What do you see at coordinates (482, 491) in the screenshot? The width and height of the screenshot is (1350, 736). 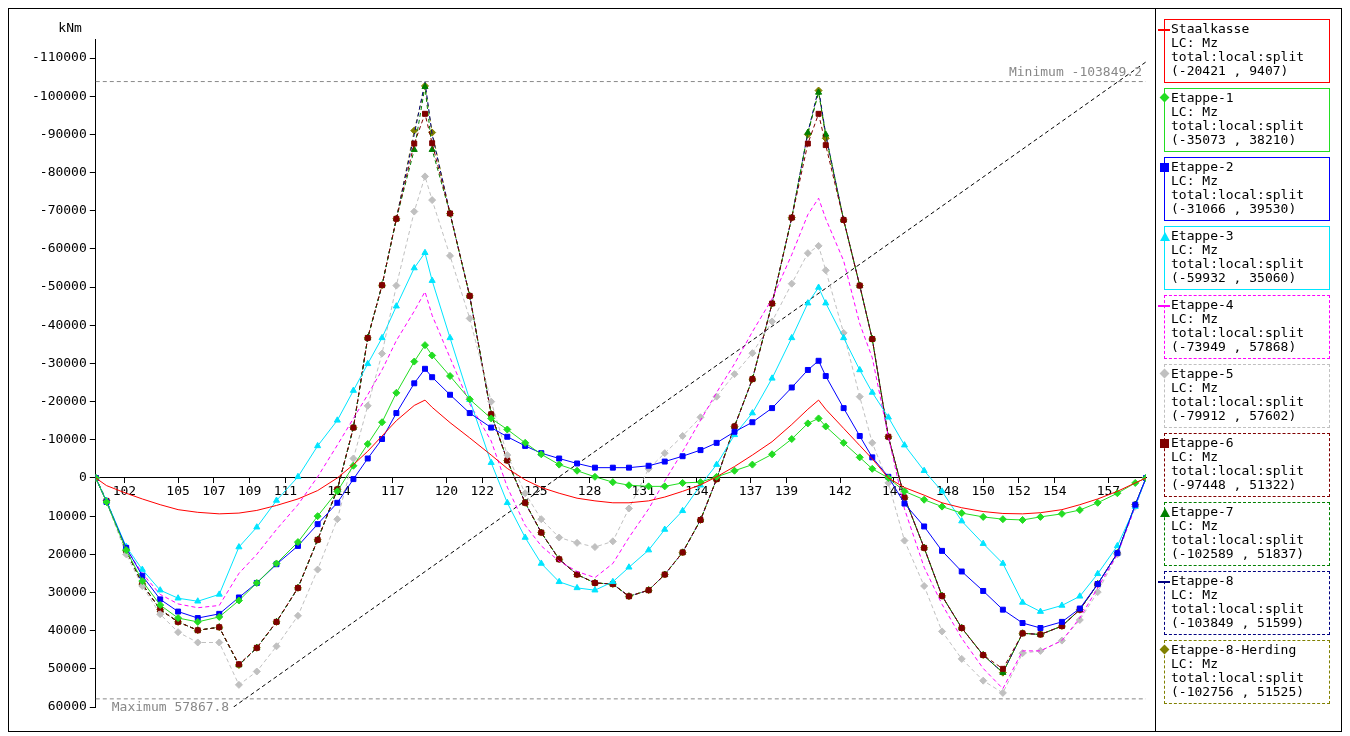 I see `x-tick-label: 122` at bounding box center [482, 491].